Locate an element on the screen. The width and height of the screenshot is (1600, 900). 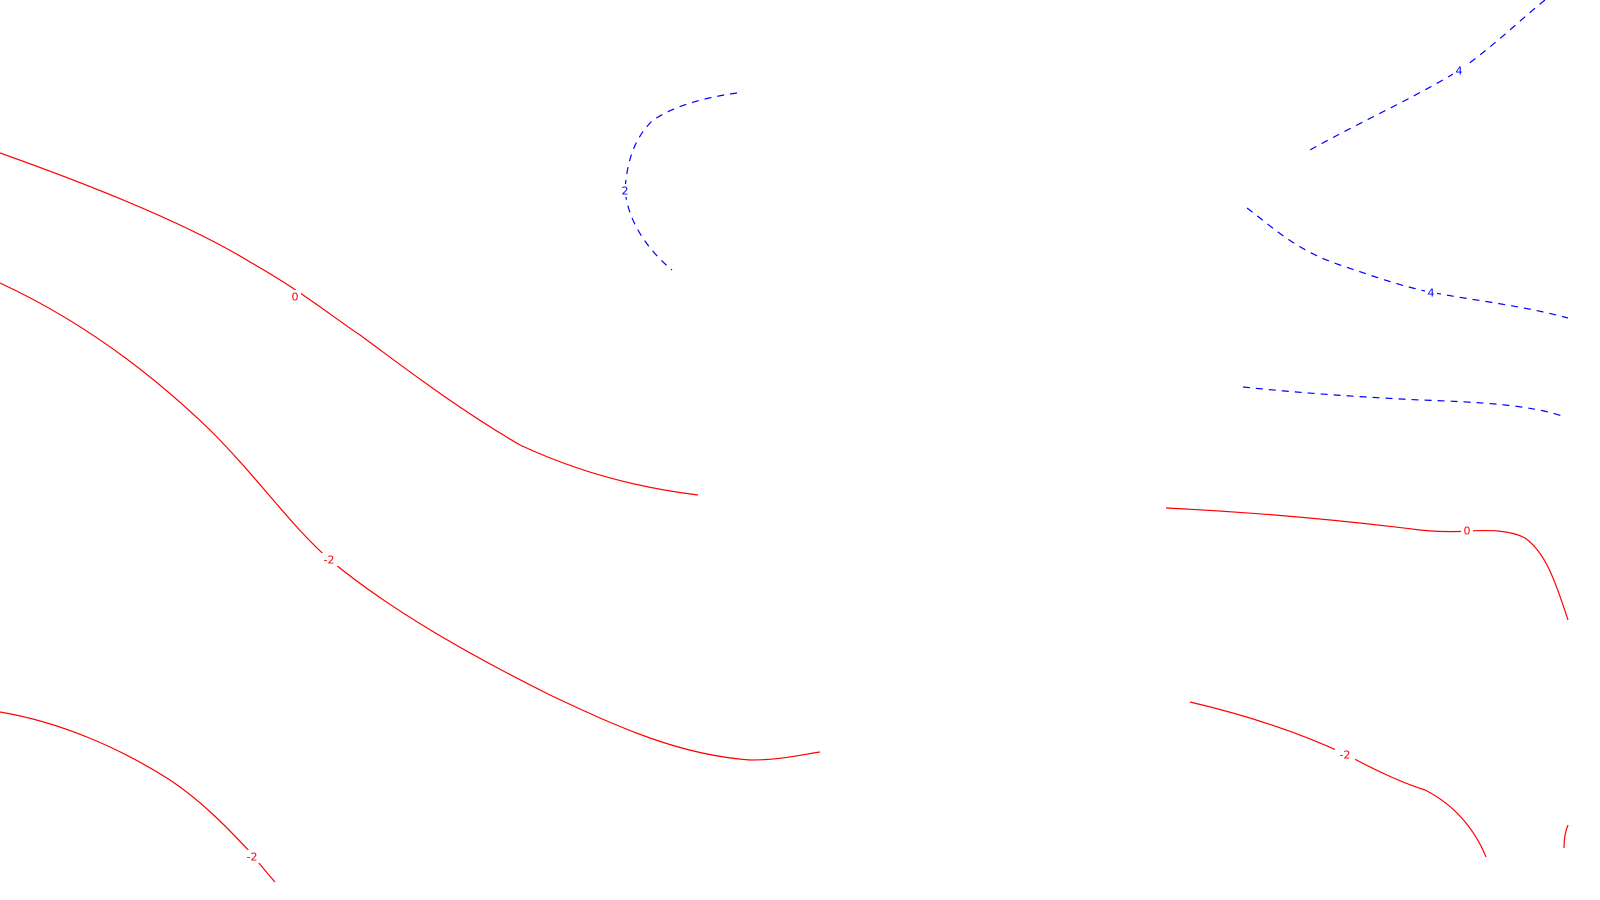
contour-label-neg2-low: -2 is located at coordinates (252, 857).